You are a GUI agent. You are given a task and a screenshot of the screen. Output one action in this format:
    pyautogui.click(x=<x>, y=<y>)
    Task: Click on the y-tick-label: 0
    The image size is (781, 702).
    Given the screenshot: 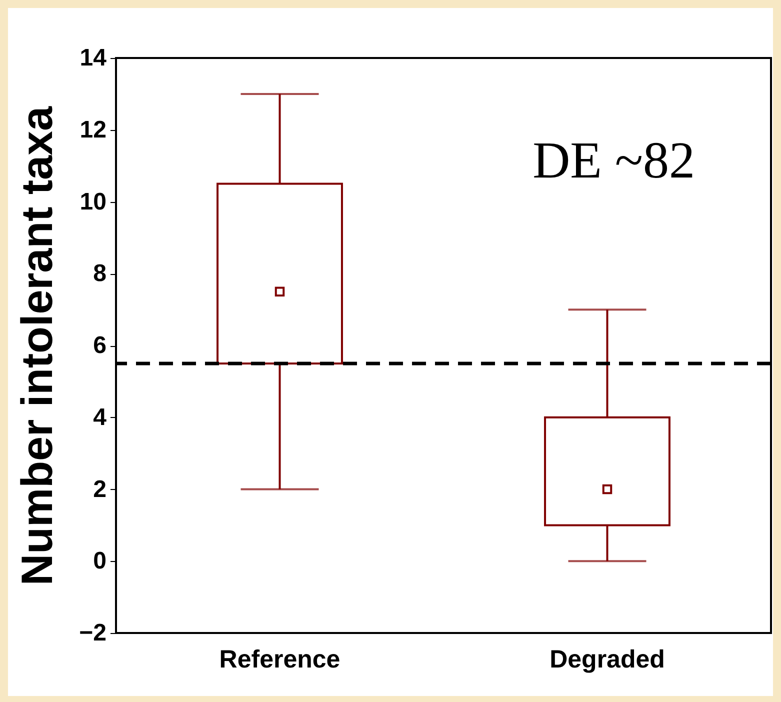 What is the action you would take?
    pyautogui.click(x=99, y=561)
    